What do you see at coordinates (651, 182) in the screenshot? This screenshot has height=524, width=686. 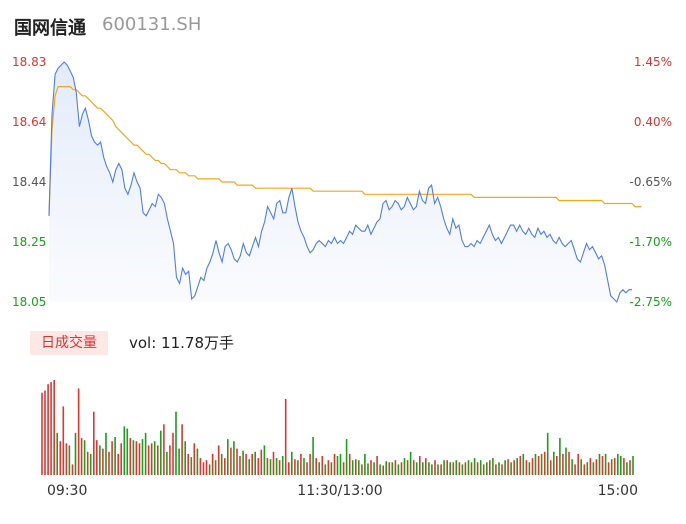 I see `pct-tick-label: -0.65%` at bounding box center [651, 182].